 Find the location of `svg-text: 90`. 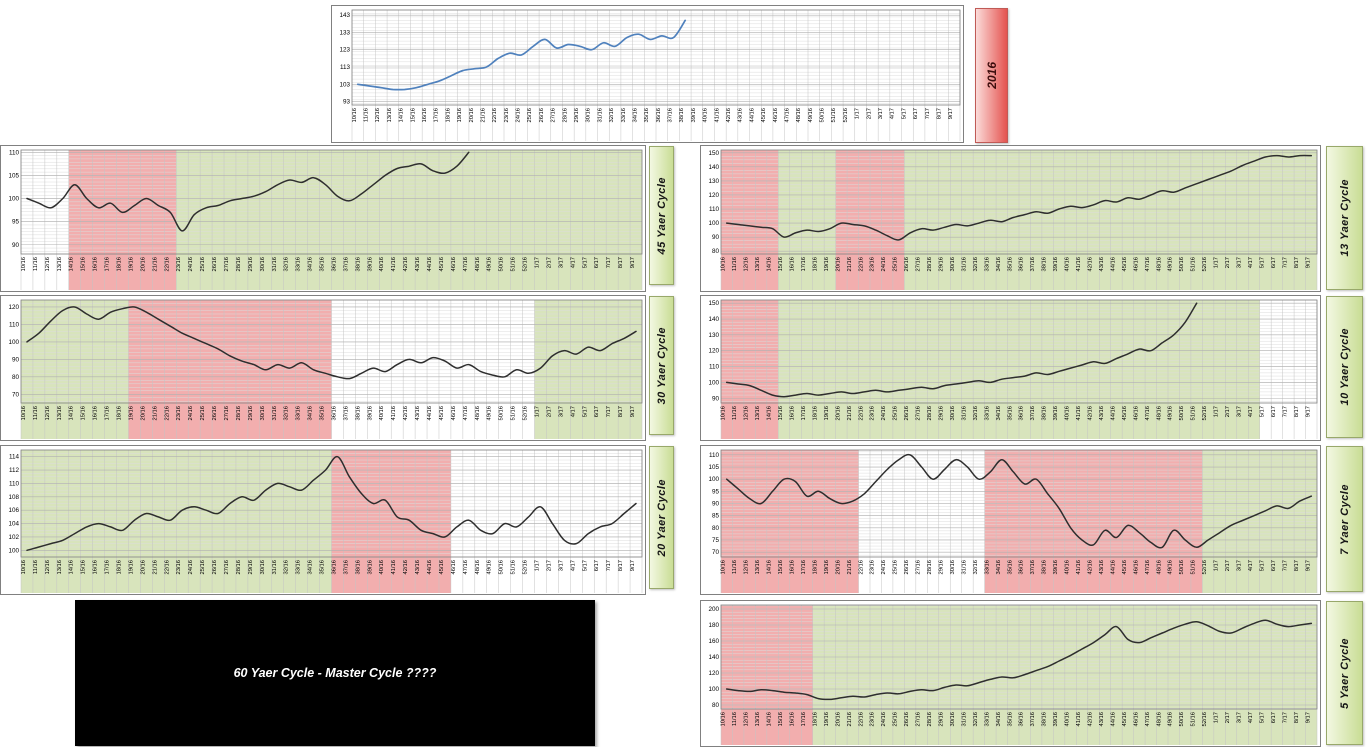

svg-text: 90 is located at coordinates (716, 237).